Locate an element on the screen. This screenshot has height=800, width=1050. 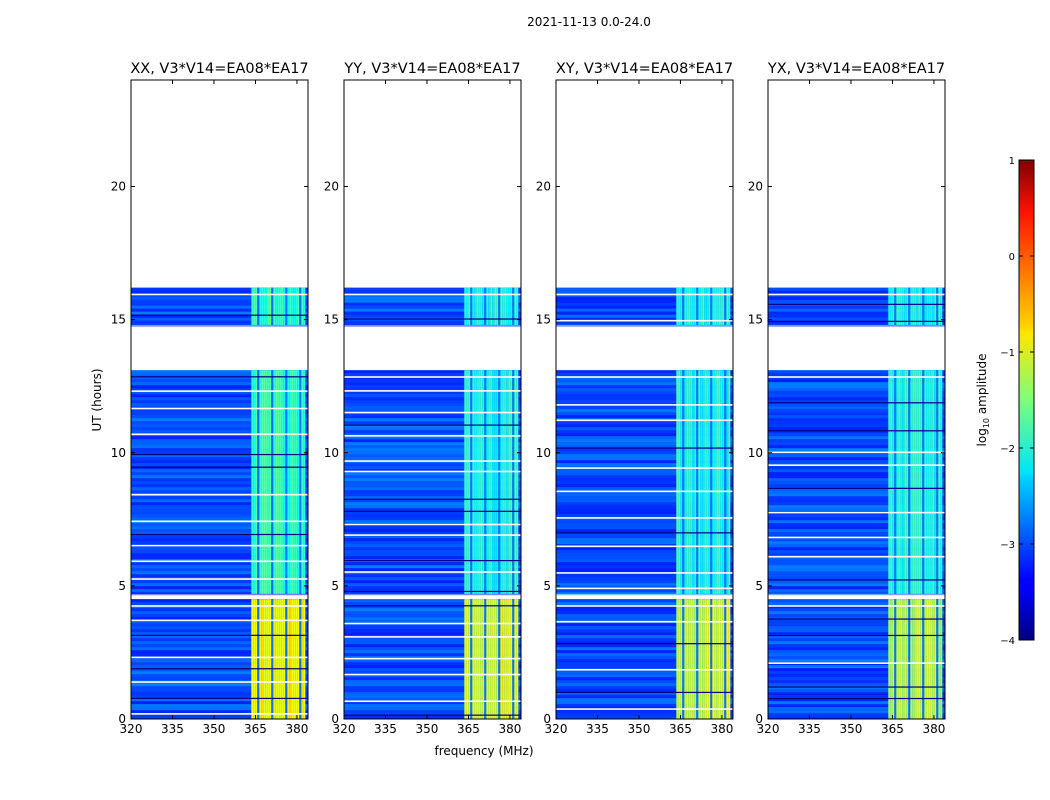
axes-frame is located at coordinates (219, 399).